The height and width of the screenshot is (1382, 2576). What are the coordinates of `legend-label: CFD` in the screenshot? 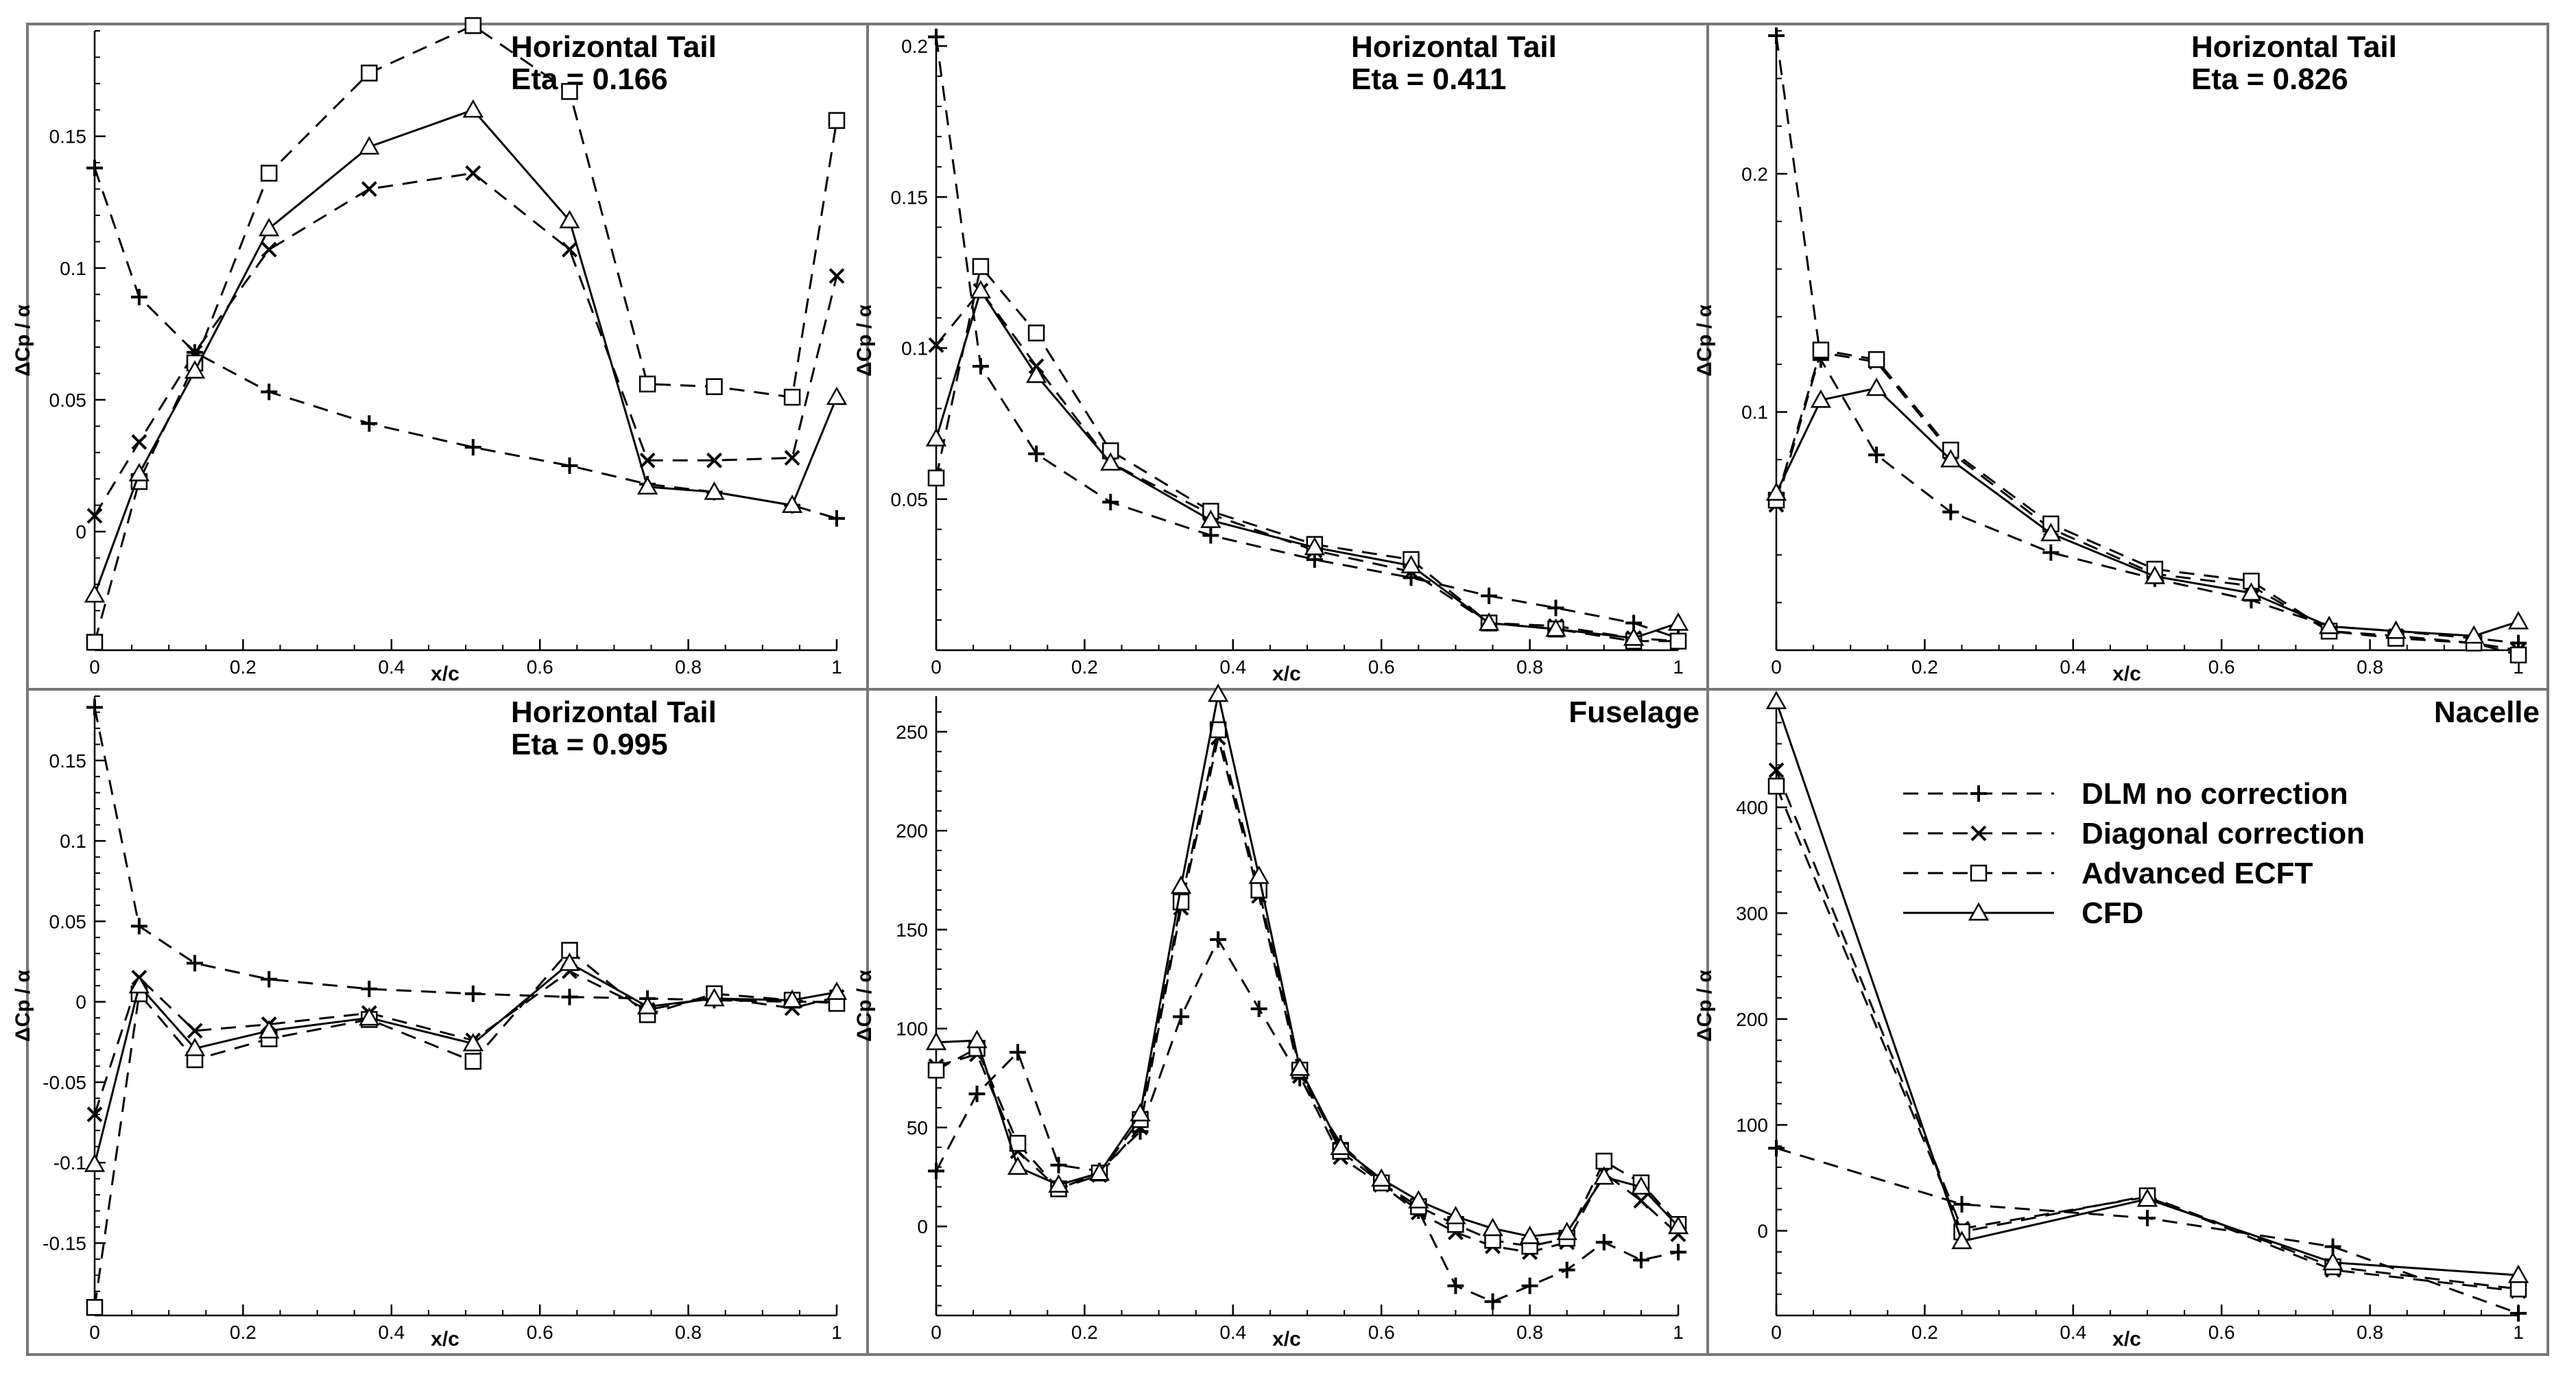 It's located at (2112, 913).